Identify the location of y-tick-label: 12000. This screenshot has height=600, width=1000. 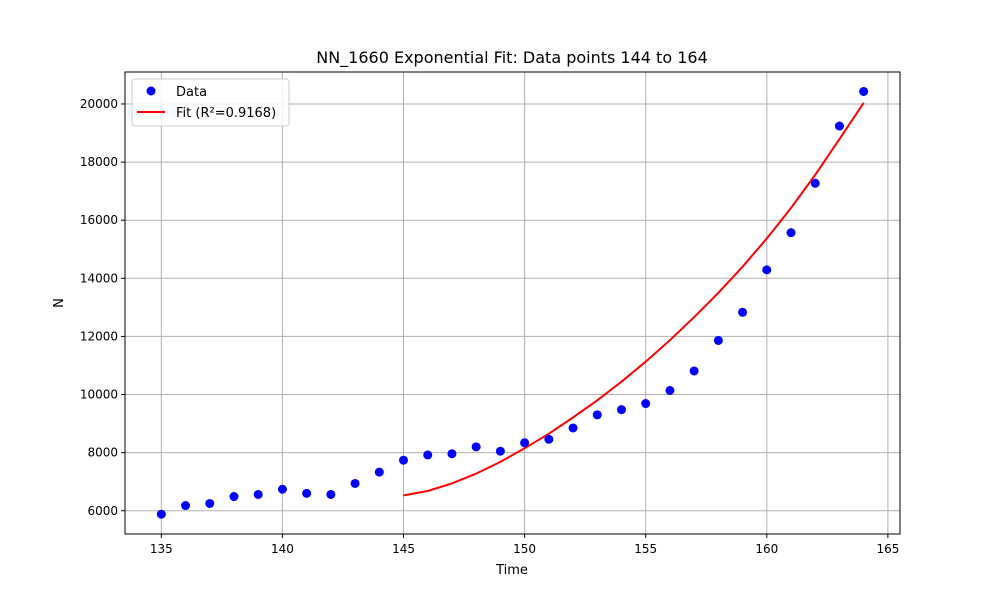
(99, 336).